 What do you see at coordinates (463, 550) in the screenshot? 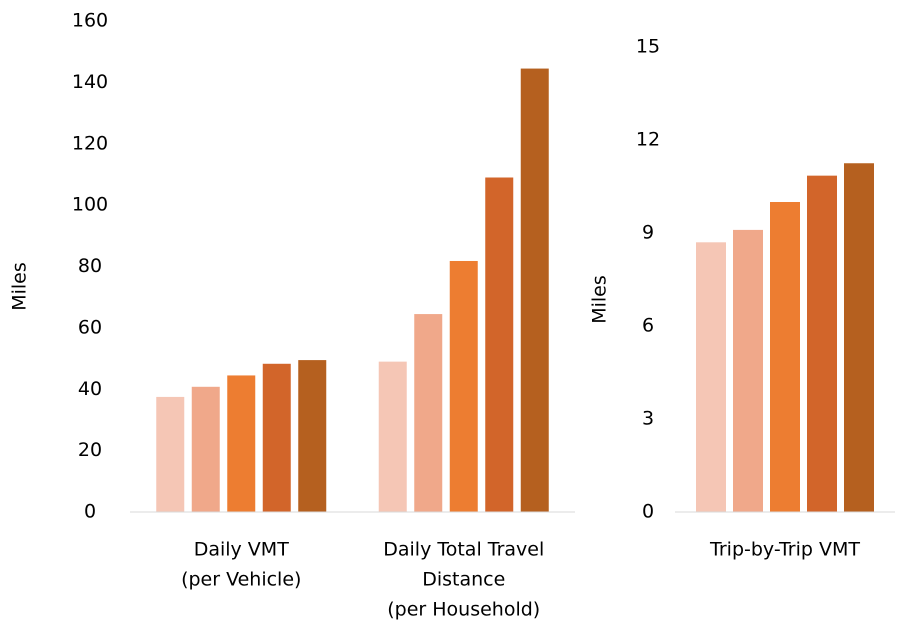
I see `x-tick-label: Daily Total Travel` at bounding box center [463, 550].